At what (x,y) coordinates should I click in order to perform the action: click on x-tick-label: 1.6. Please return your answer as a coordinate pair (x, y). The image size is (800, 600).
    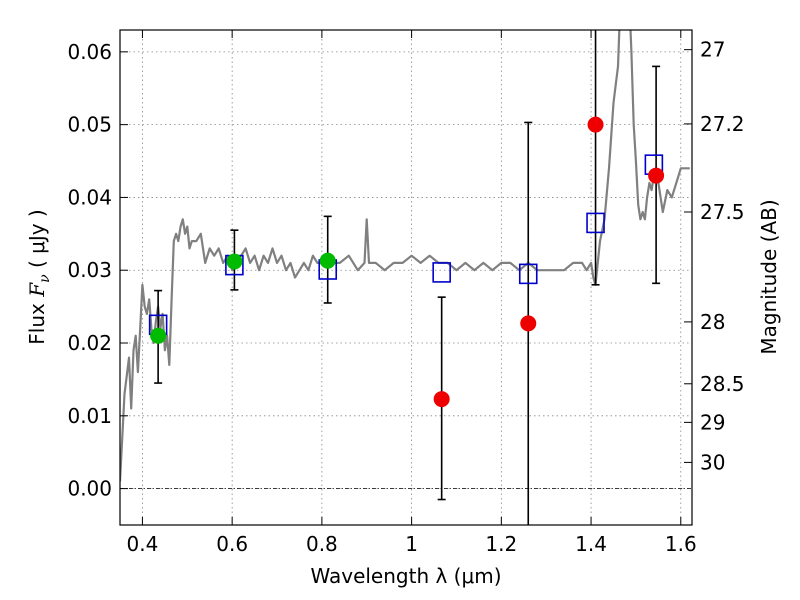
    Looking at the image, I should click on (681, 544).